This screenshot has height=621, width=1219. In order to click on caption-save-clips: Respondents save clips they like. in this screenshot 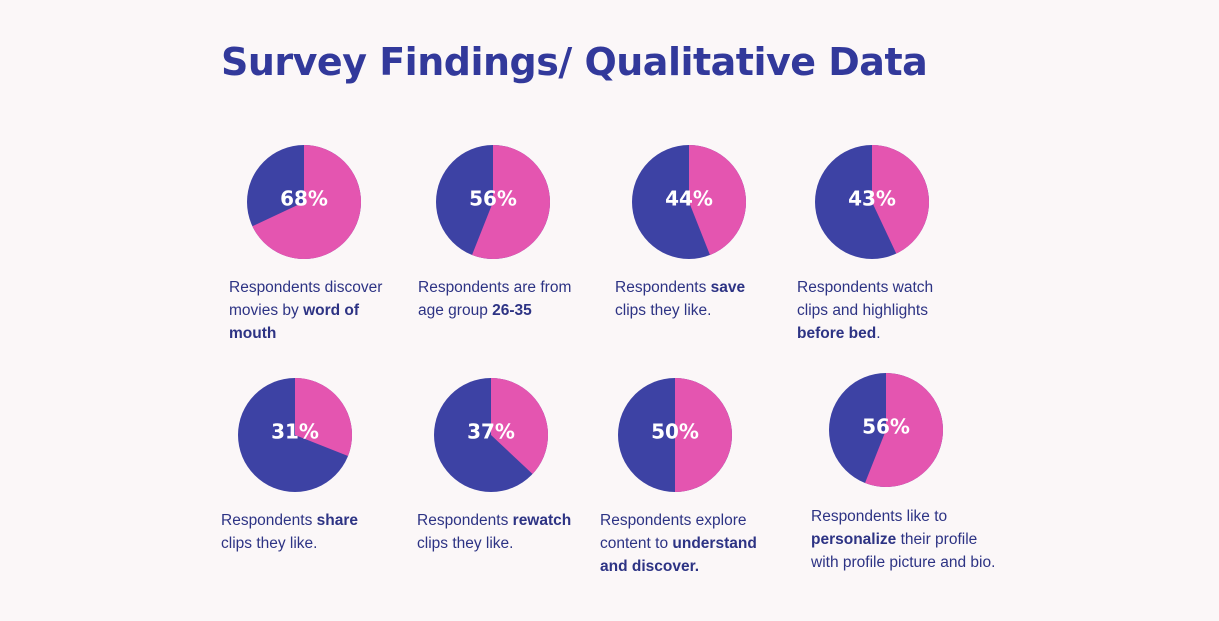, I will do `click(695, 299)`.